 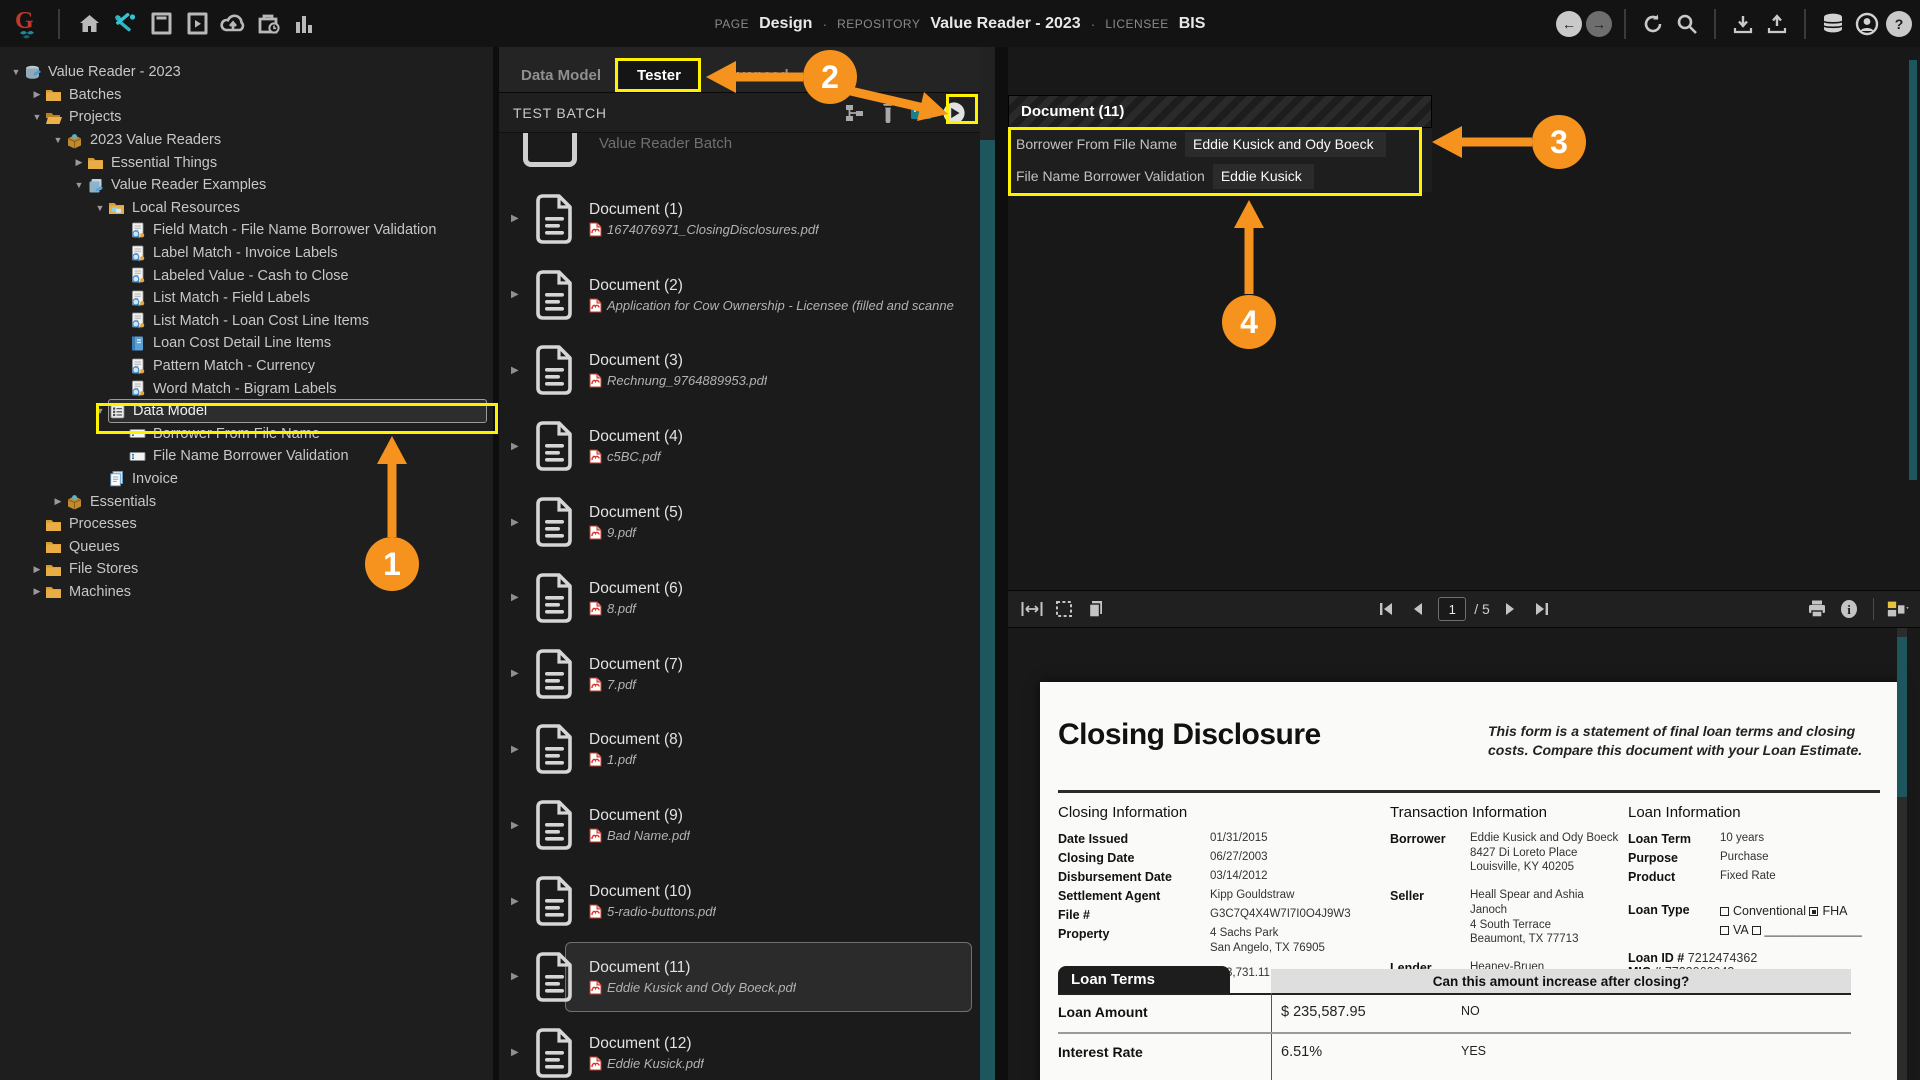 I want to click on tab-tester: Tester, so click(x=659, y=75).